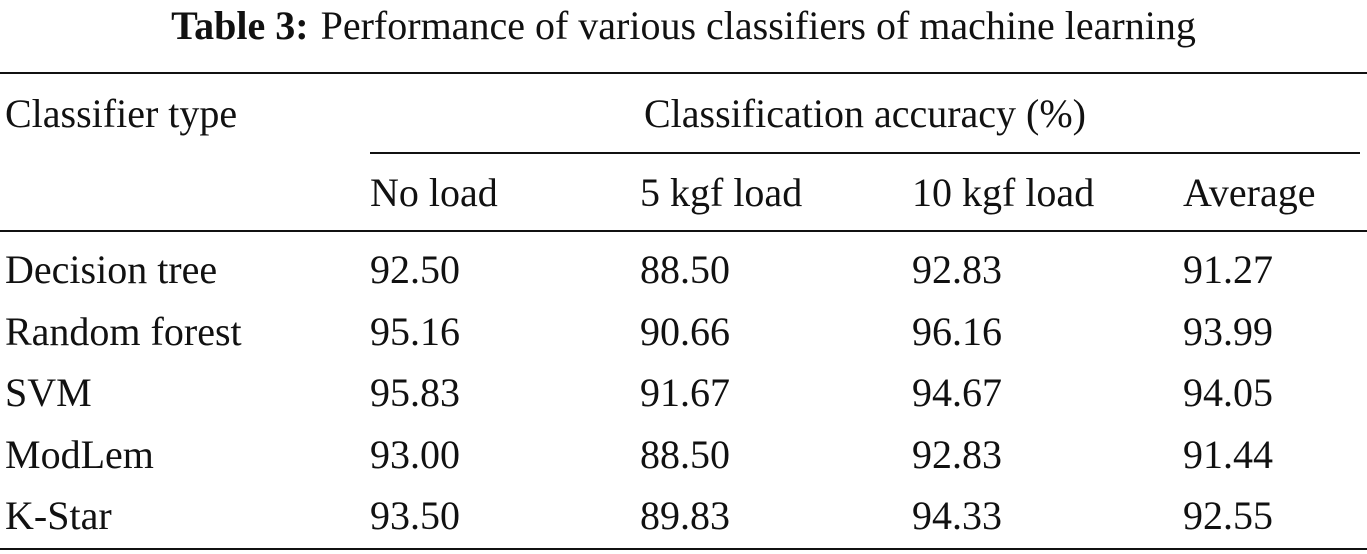  Describe the element at coordinates (1228, 454) in the screenshot. I see `cell: 91.44` at that location.